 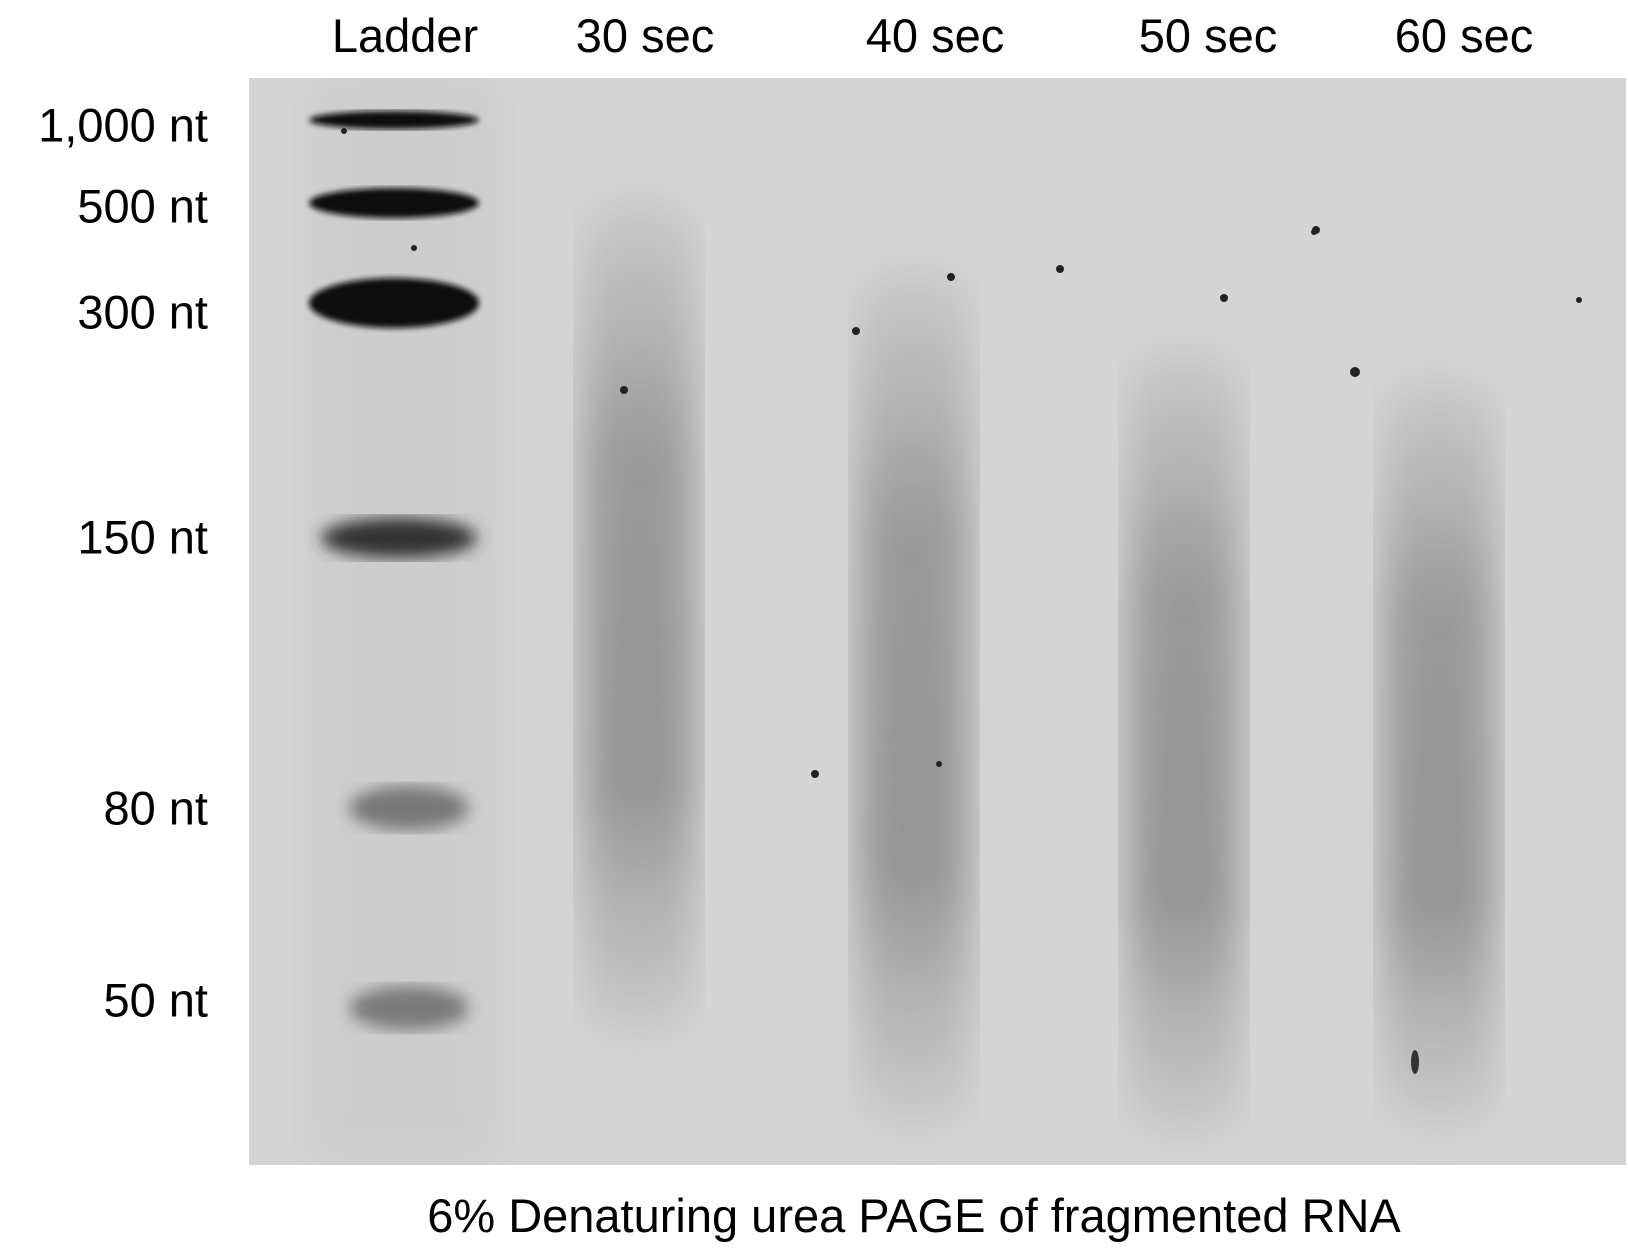 What do you see at coordinates (914, 698) in the screenshot?
I see `smear-40-sec` at bounding box center [914, 698].